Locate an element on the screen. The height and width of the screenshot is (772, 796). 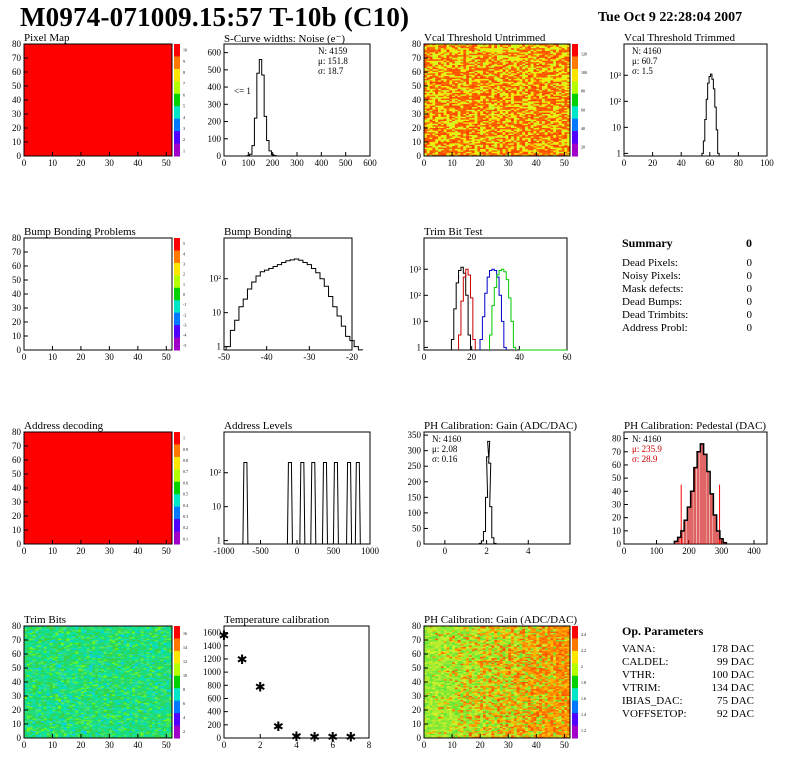
chart-title: Bump Bonding is located at coordinates (258, 232).